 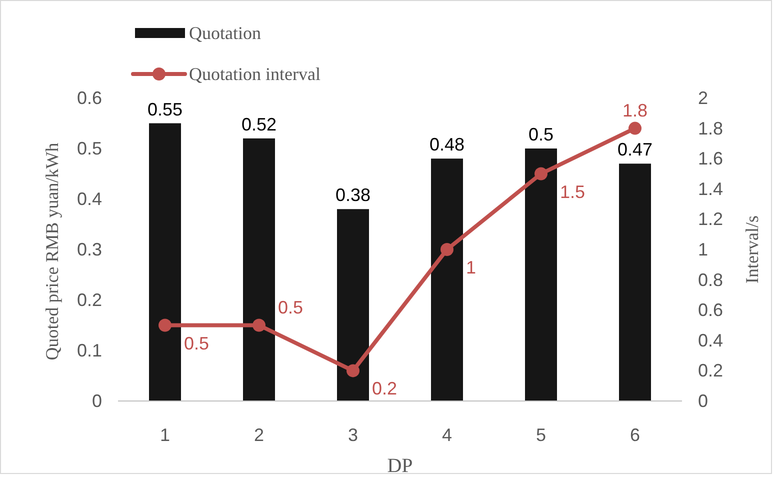 I want to click on data-label: 0.38, so click(x=353, y=195).